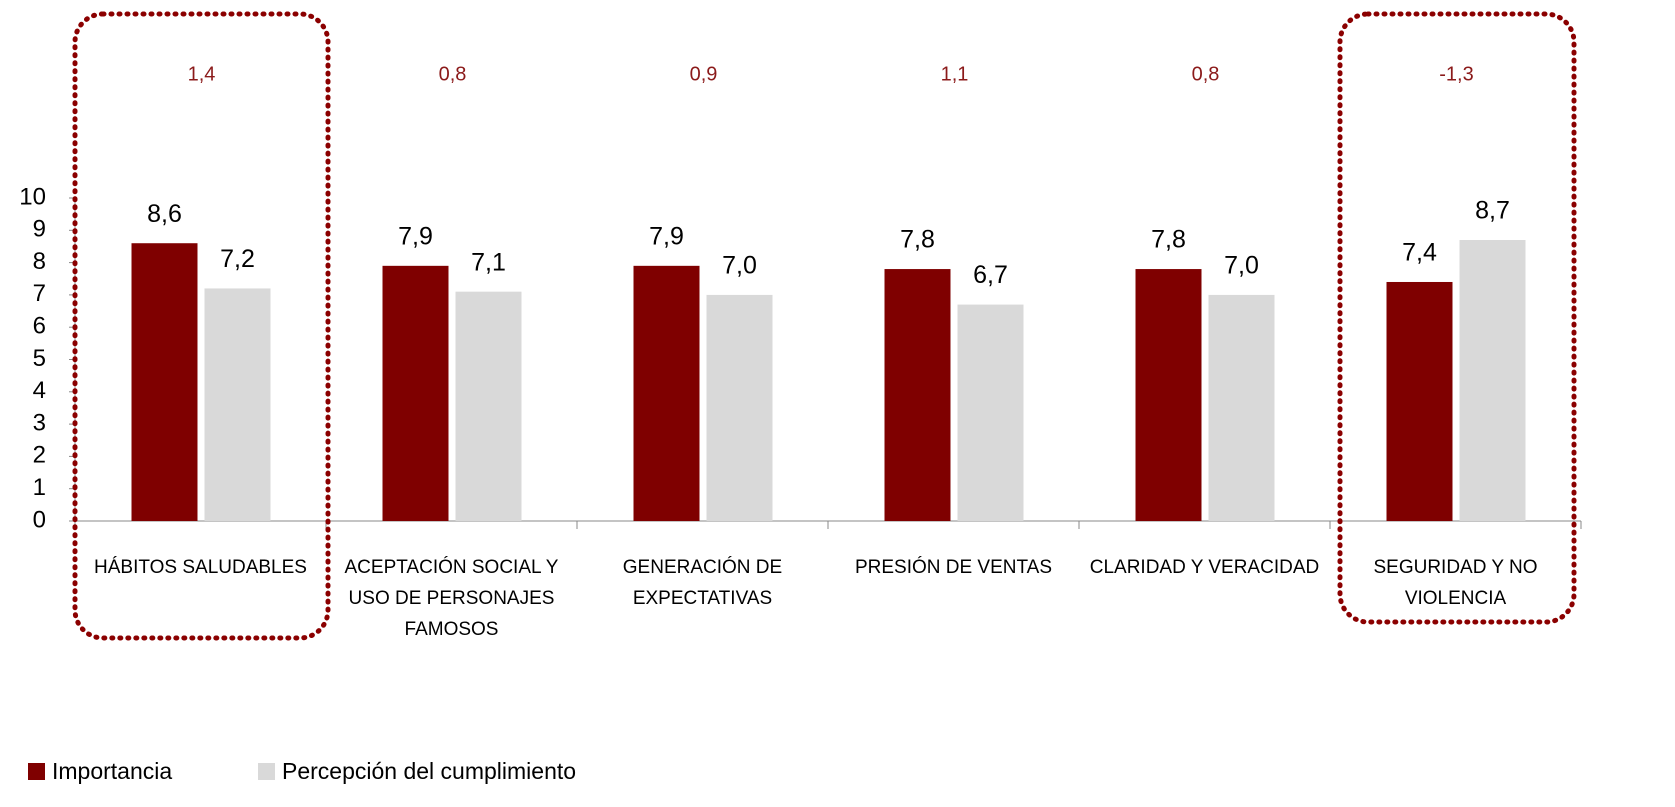  What do you see at coordinates (39, 293) in the screenshot?
I see `y-tick-label: 7` at bounding box center [39, 293].